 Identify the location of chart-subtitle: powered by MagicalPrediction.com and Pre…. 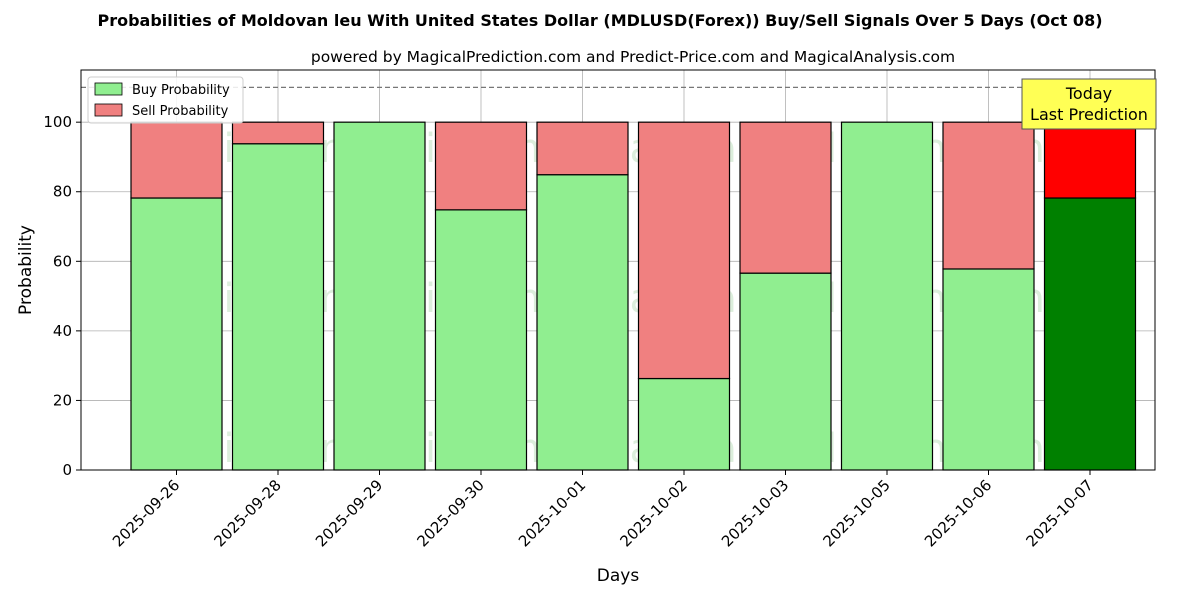
(633, 57).